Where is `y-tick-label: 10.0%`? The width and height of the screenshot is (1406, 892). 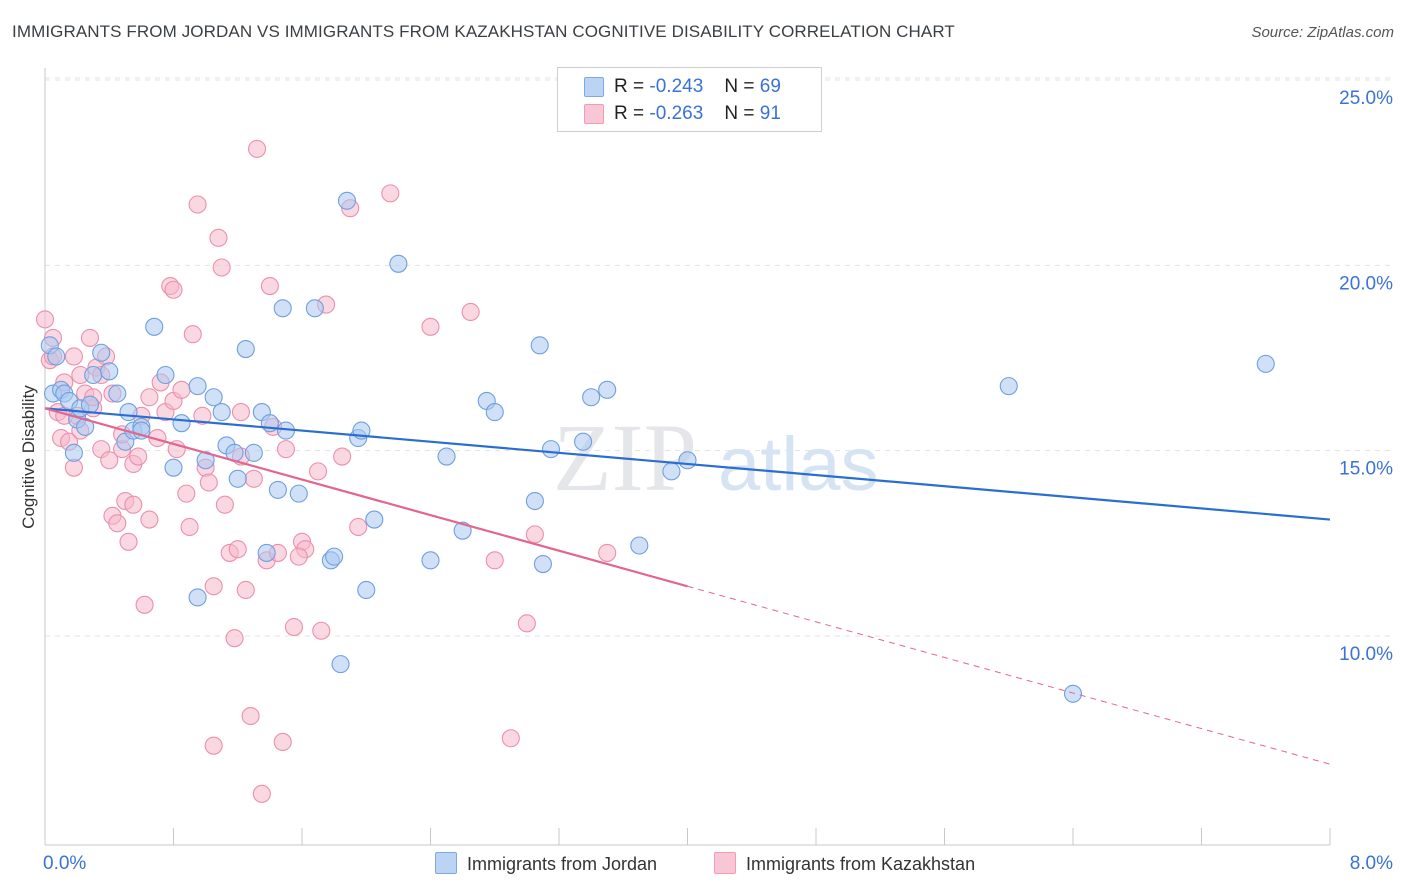
y-tick-label: 10.0% is located at coordinates (1366, 654).